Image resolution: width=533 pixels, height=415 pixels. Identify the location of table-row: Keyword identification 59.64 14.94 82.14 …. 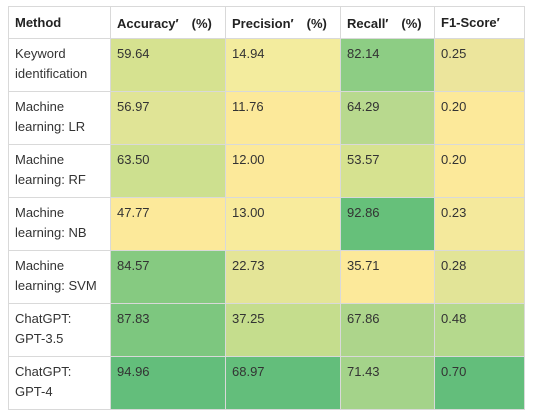
(266, 65).